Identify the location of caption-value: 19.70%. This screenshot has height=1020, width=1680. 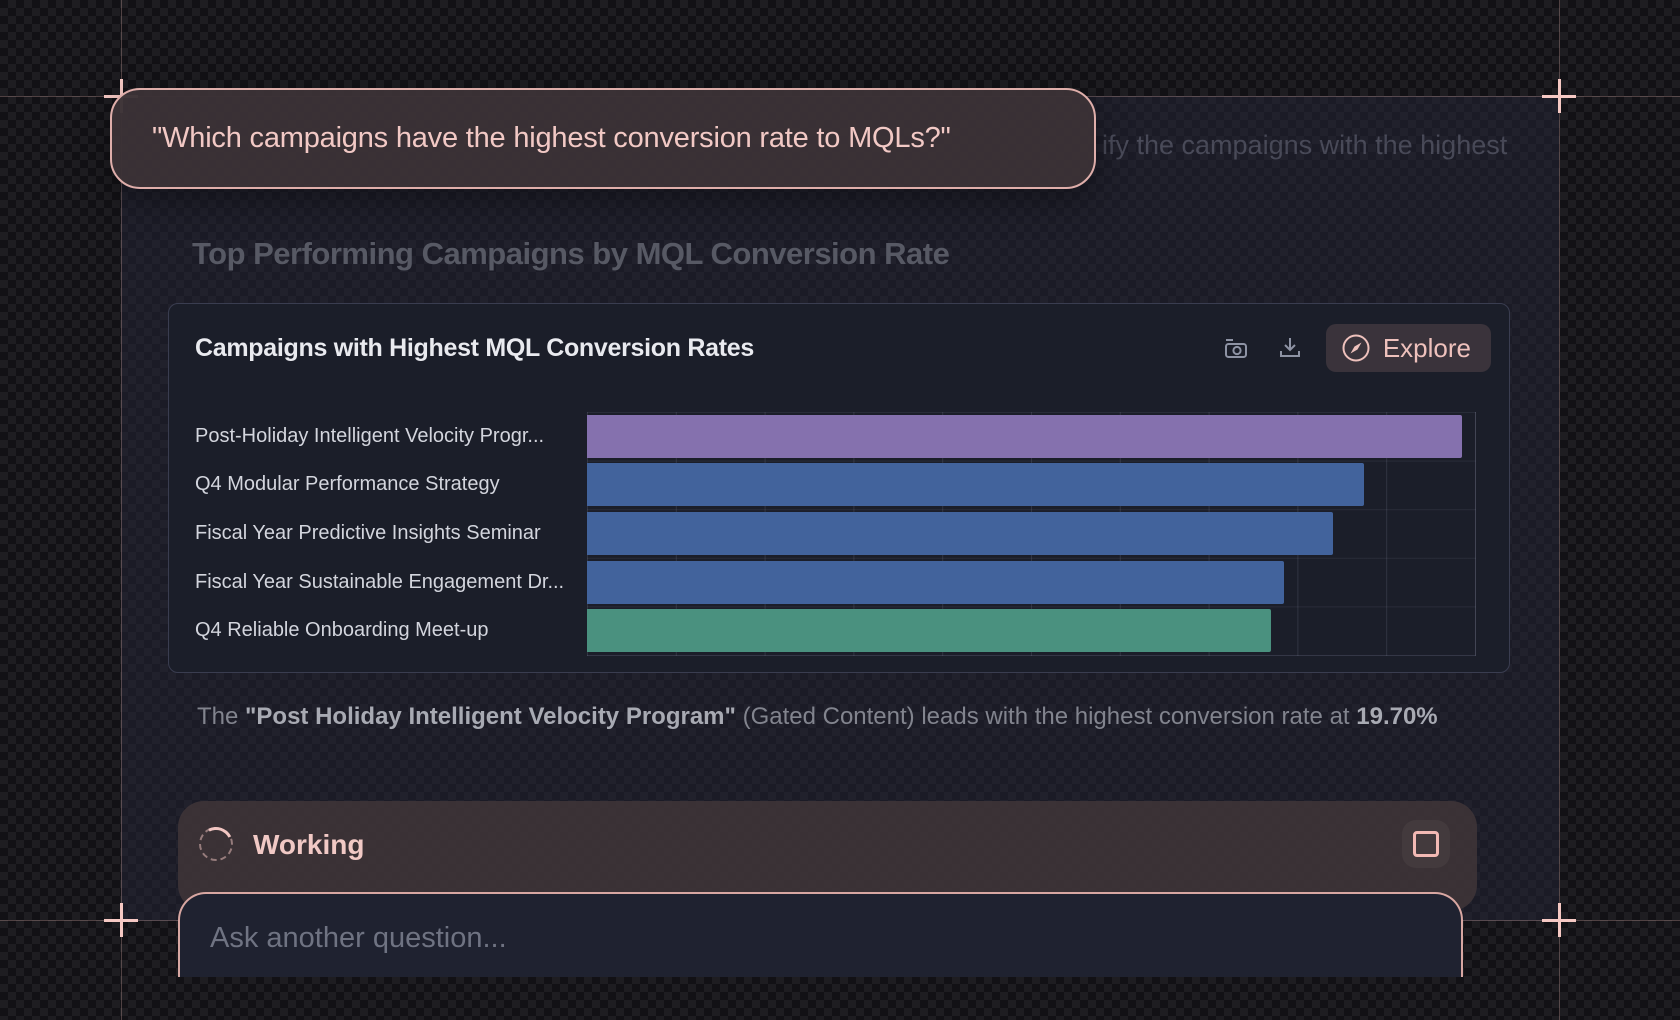
(1397, 716).